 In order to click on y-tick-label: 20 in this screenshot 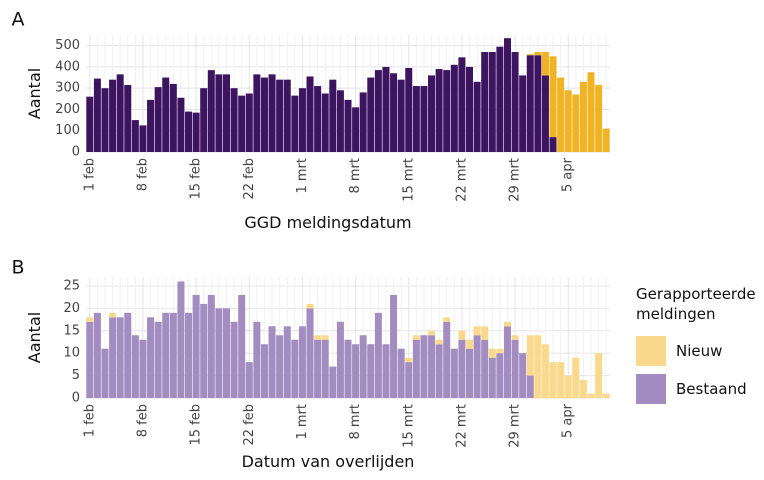, I will do `click(71, 308)`.